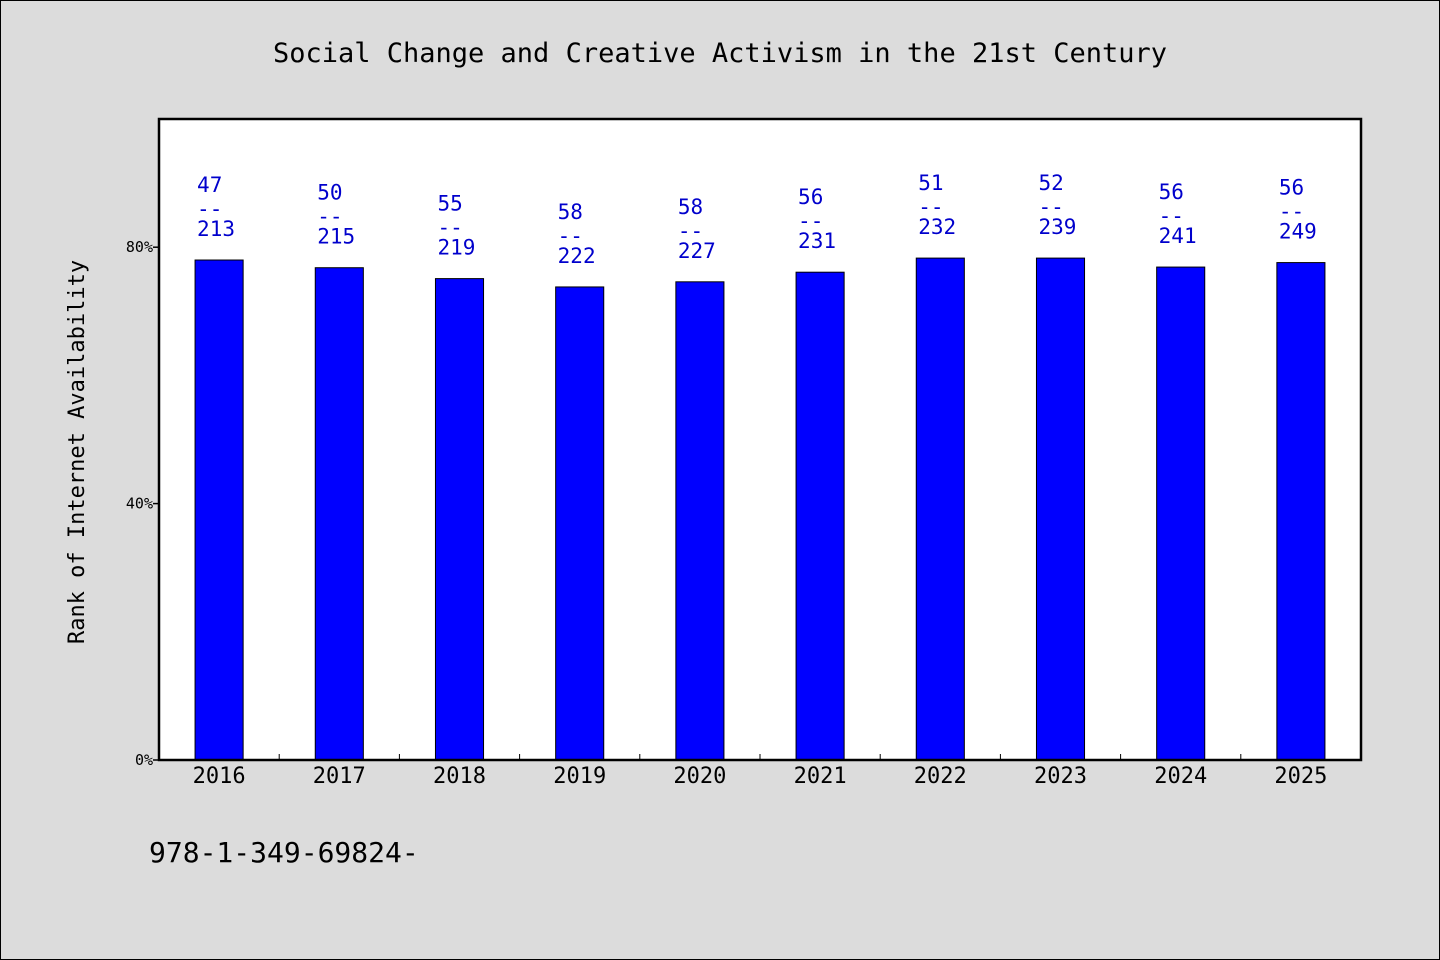  I want to click on data-label-top: 52, so click(1050, 183).